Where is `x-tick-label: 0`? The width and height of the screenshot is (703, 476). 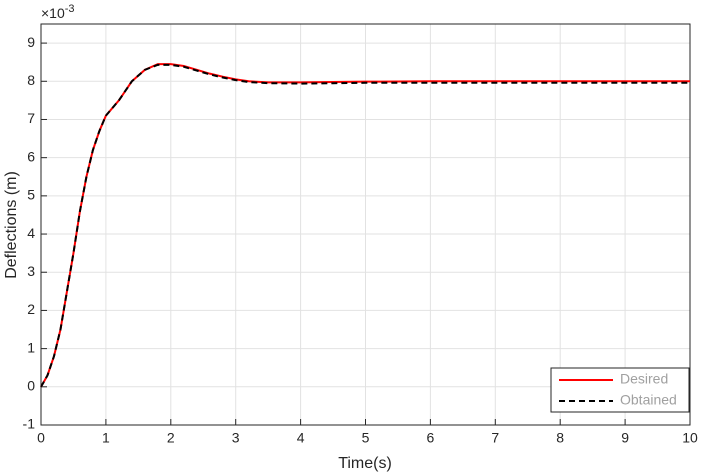
x-tick-label: 0 is located at coordinates (41, 438).